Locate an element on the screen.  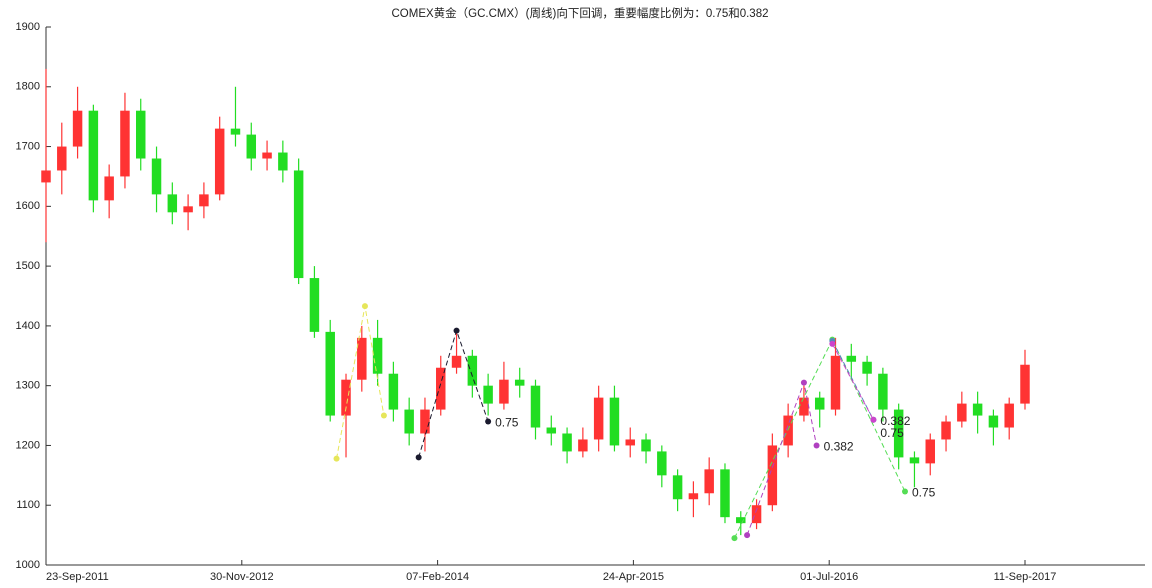
y-tick-label: 1900 is located at coordinates (28, 27).